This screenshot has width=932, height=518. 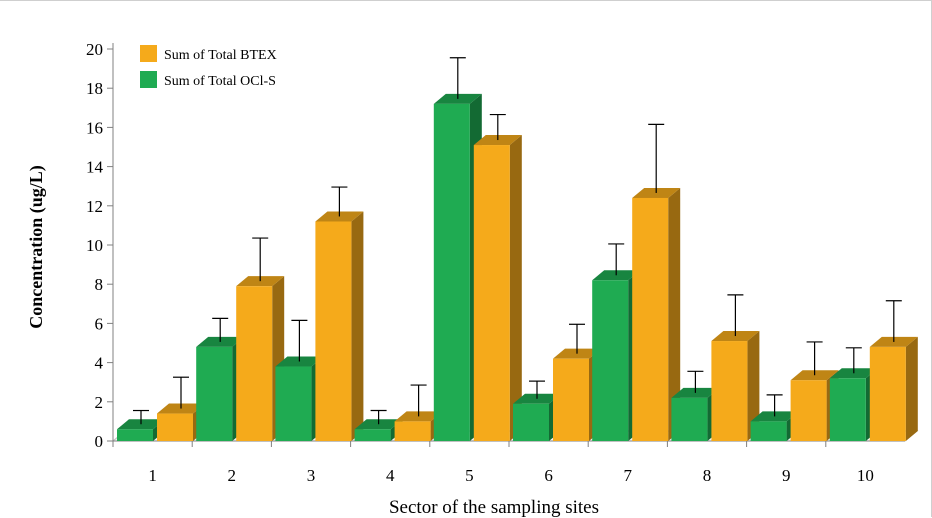 I want to click on x-tick-label: 7, so click(x=628, y=475).